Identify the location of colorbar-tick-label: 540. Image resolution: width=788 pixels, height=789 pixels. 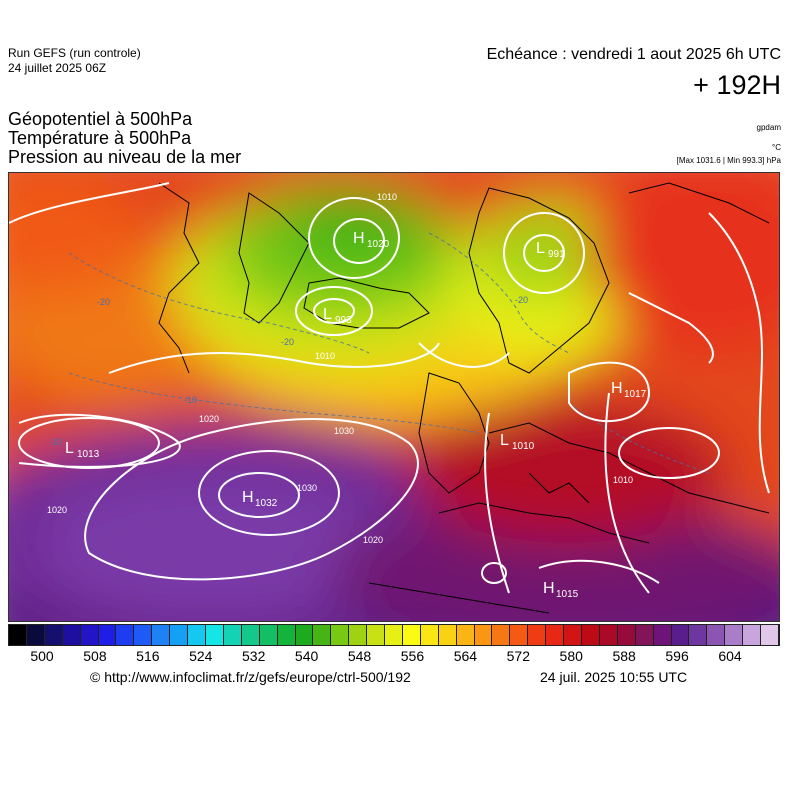
(306, 656).